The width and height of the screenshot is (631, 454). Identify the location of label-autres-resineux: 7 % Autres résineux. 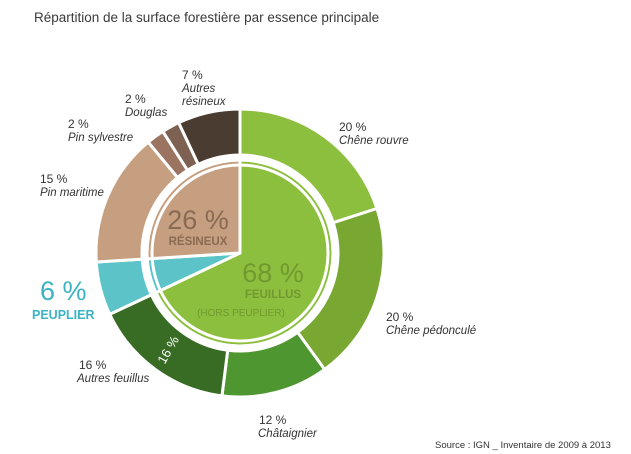
(204, 88).